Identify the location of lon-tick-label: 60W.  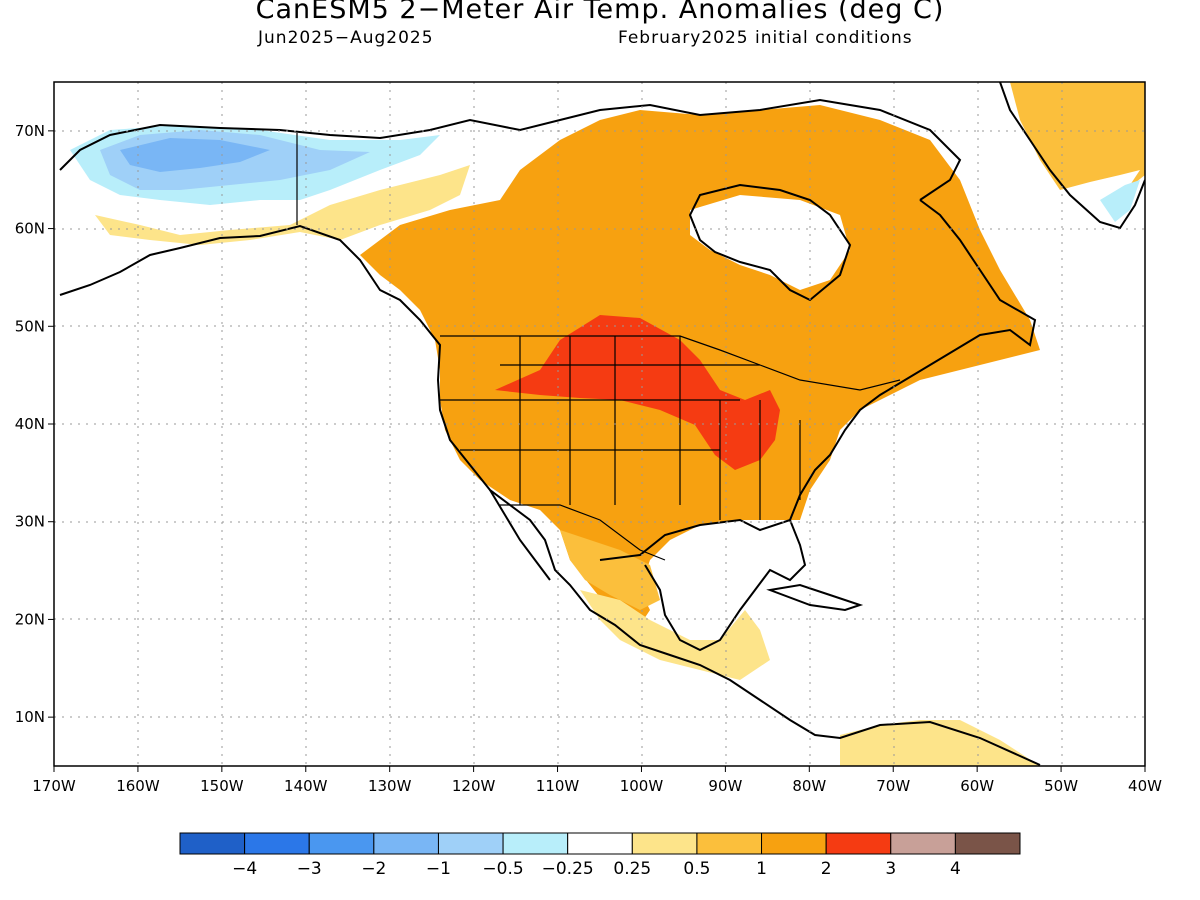
(977, 786).